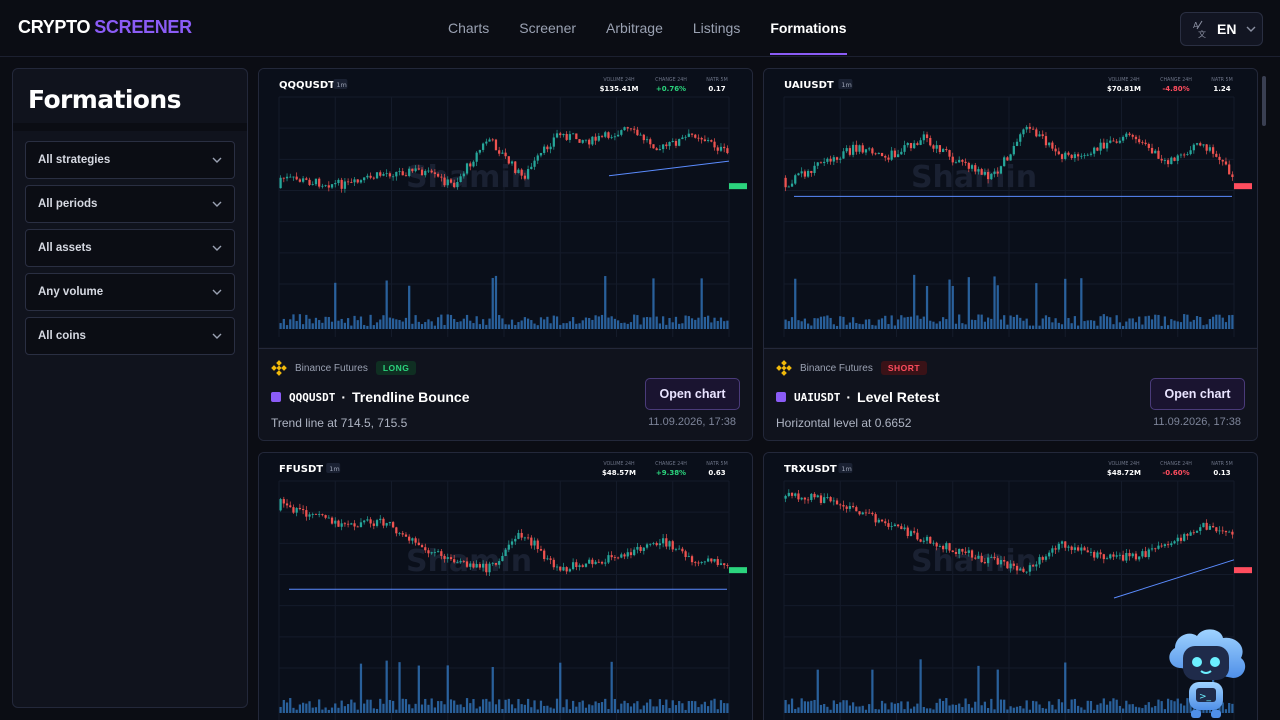 The image size is (1280, 720). I want to click on asset-filter-select: All assets, so click(130, 248).